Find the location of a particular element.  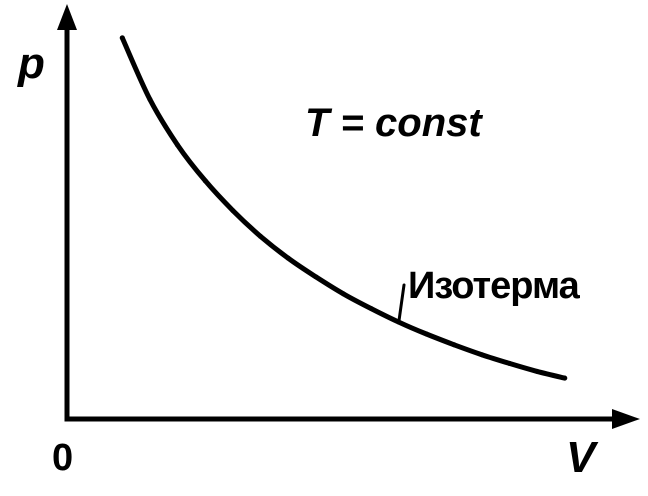

y-axis-arrow-icon is located at coordinates (67, 17).